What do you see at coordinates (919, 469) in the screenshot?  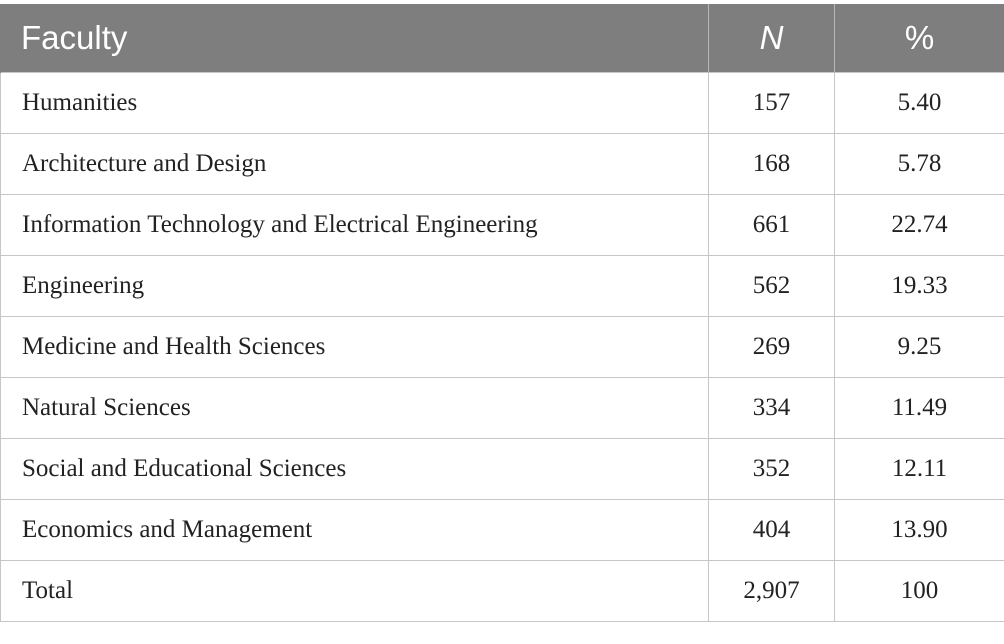 I see `percent-cell: 12.11` at bounding box center [919, 469].